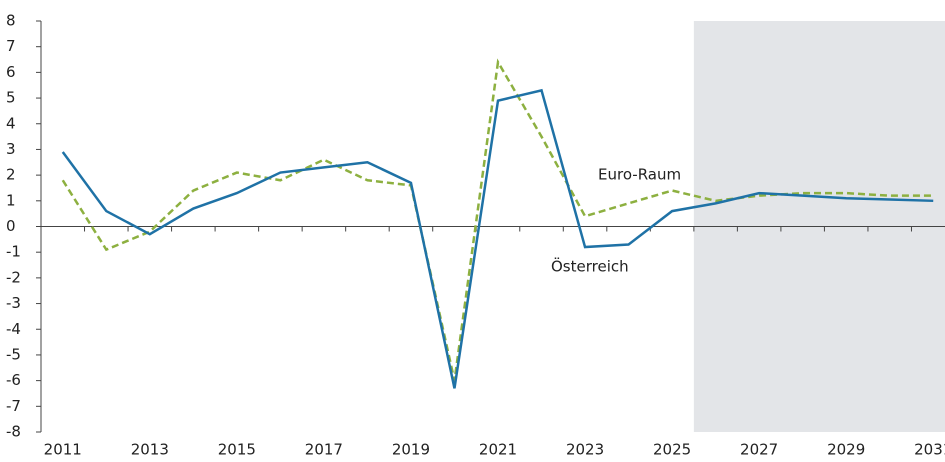  What do you see at coordinates (11, 46) in the screenshot?
I see `y-tick-label: 7` at bounding box center [11, 46].